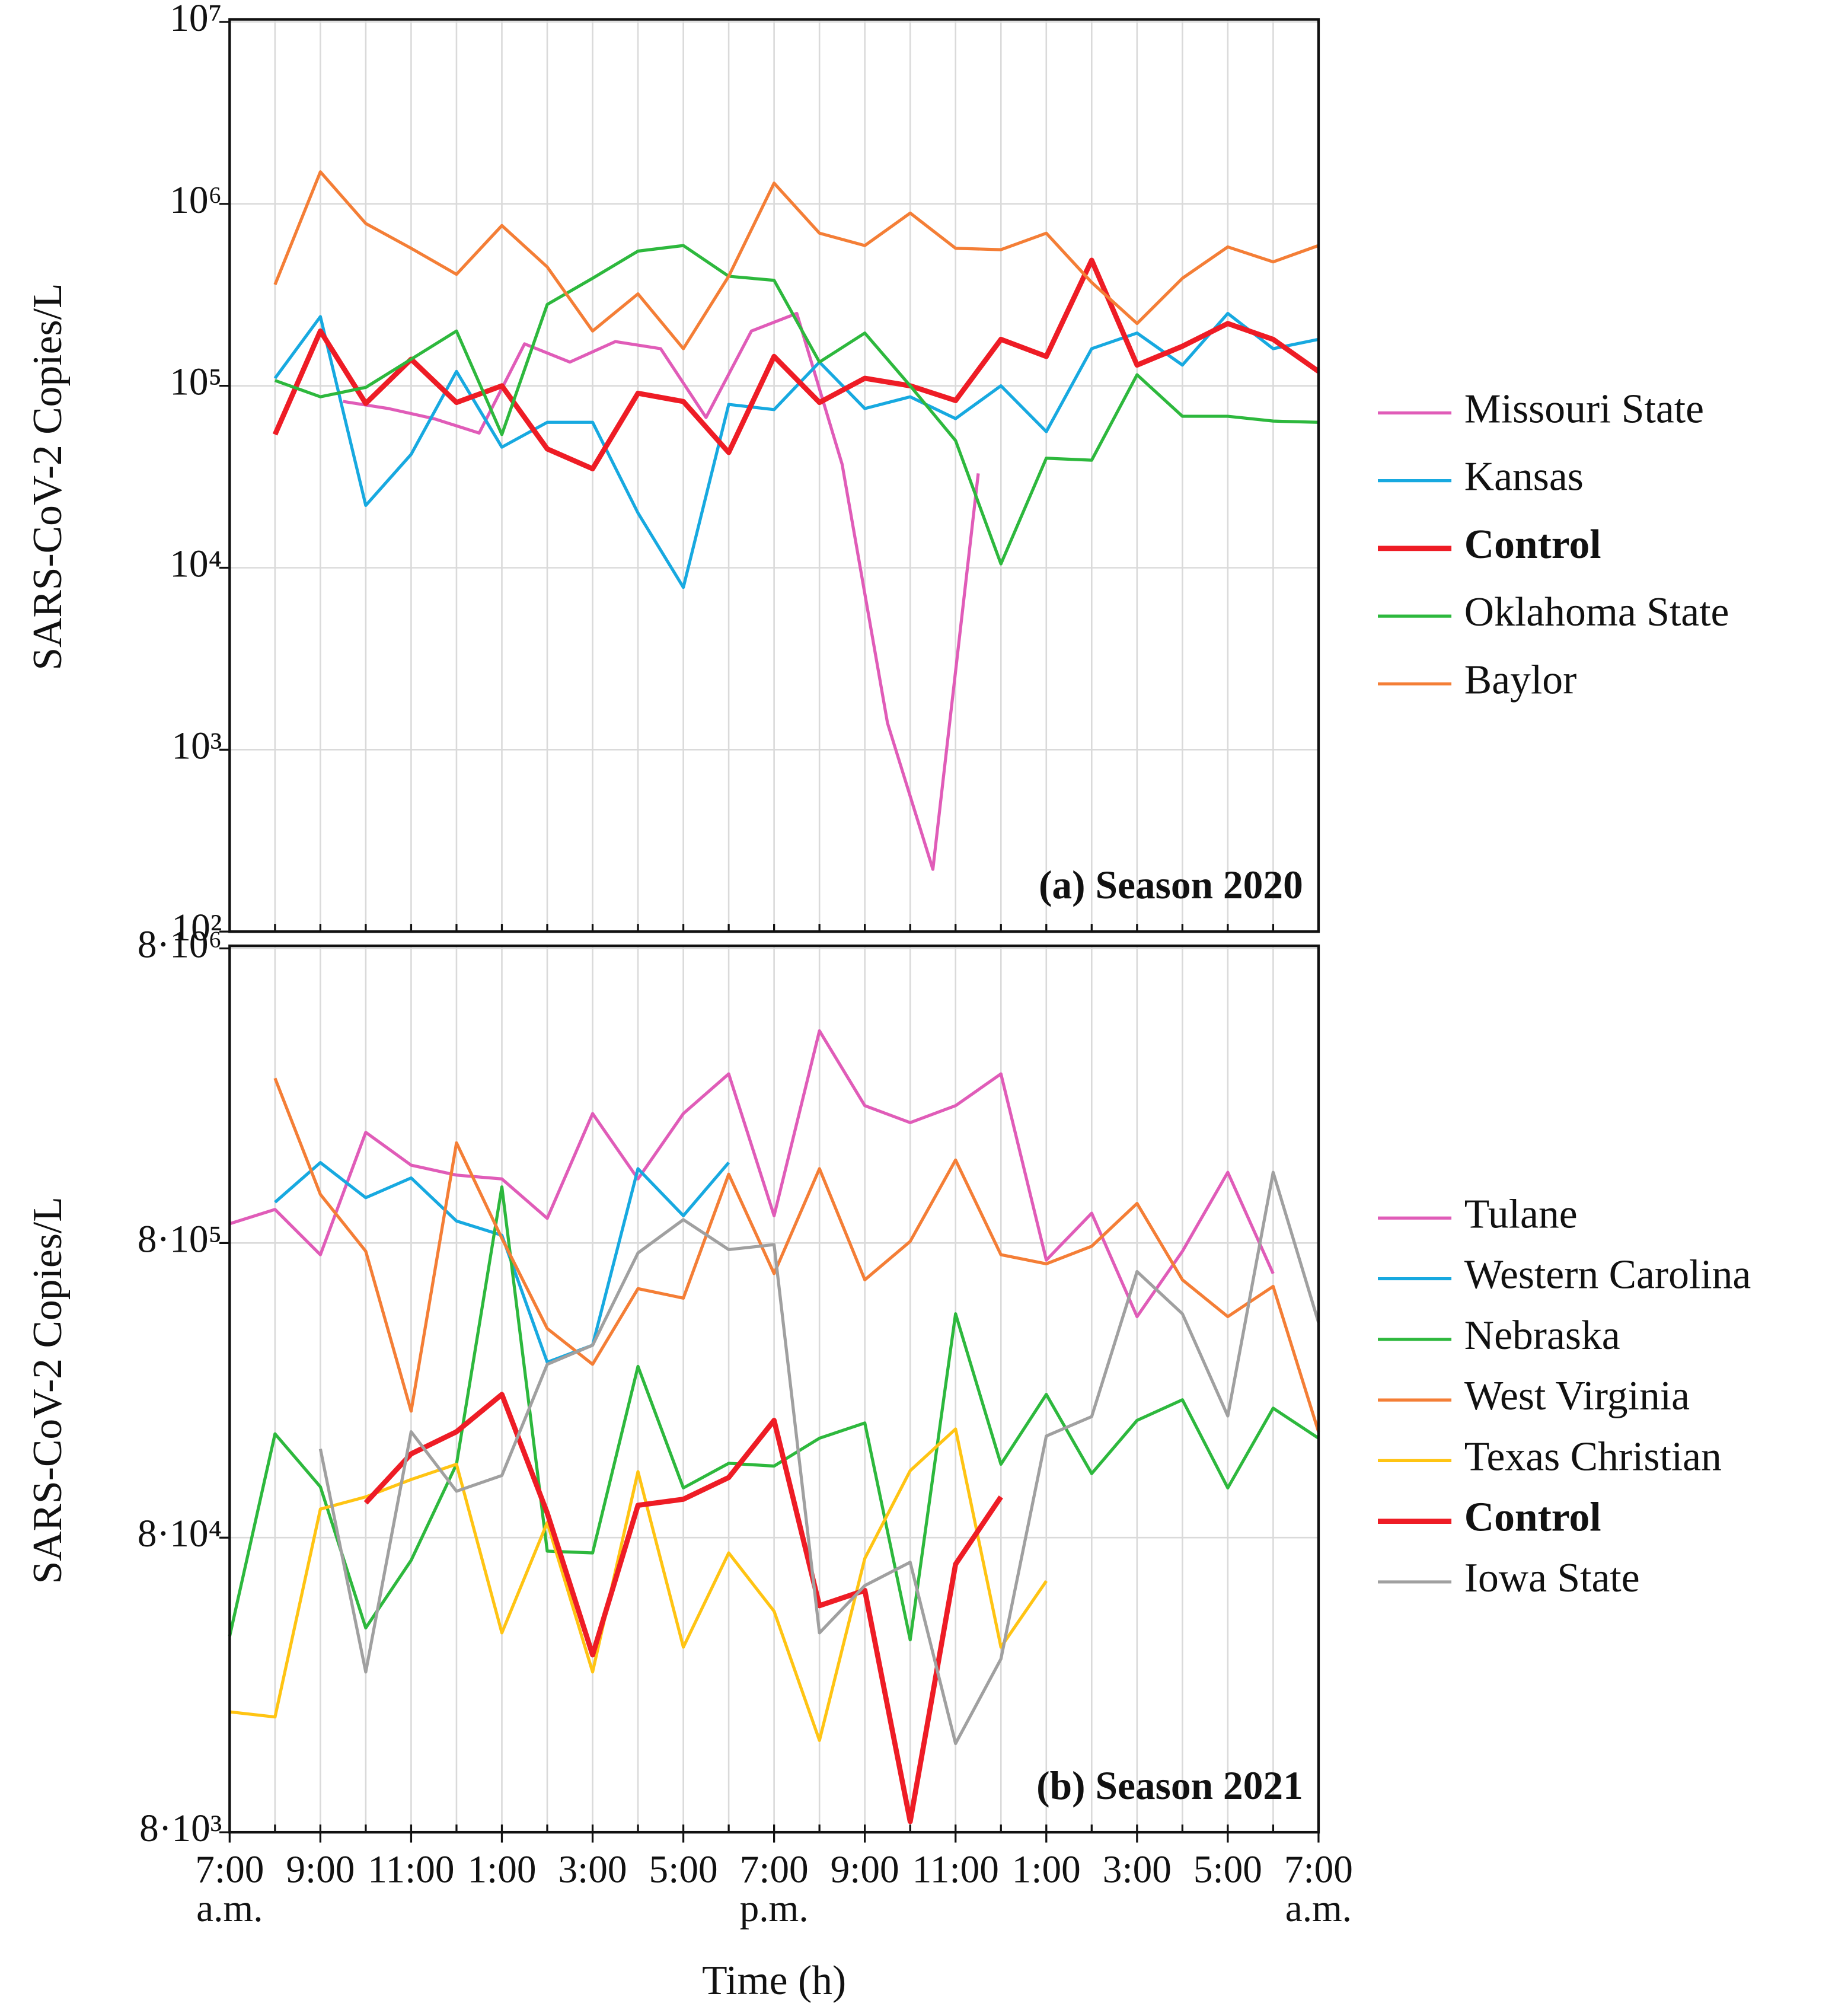 The height and width of the screenshot is (2016, 1832). I want to click on y-tick-label: 10⁵, so click(196, 382).